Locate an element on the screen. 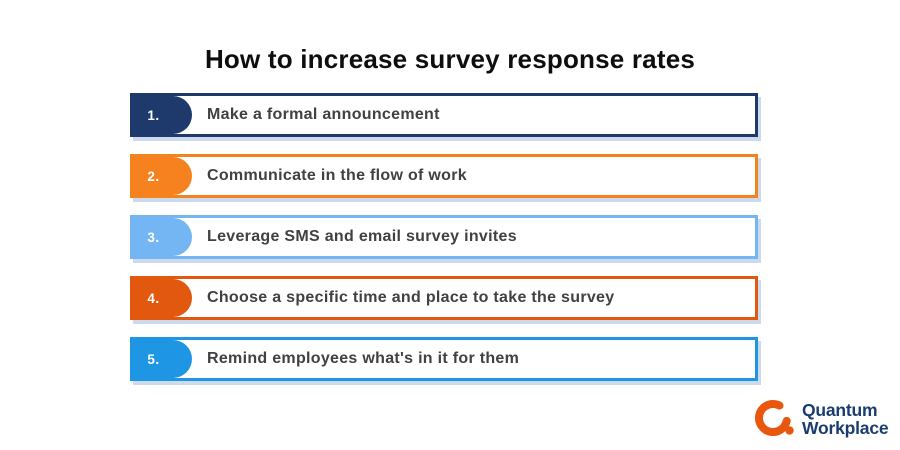 The height and width of the screenshot is (450, 900). step-label: Leverage SMS and email survey invites is located at coordinates (362, 236).